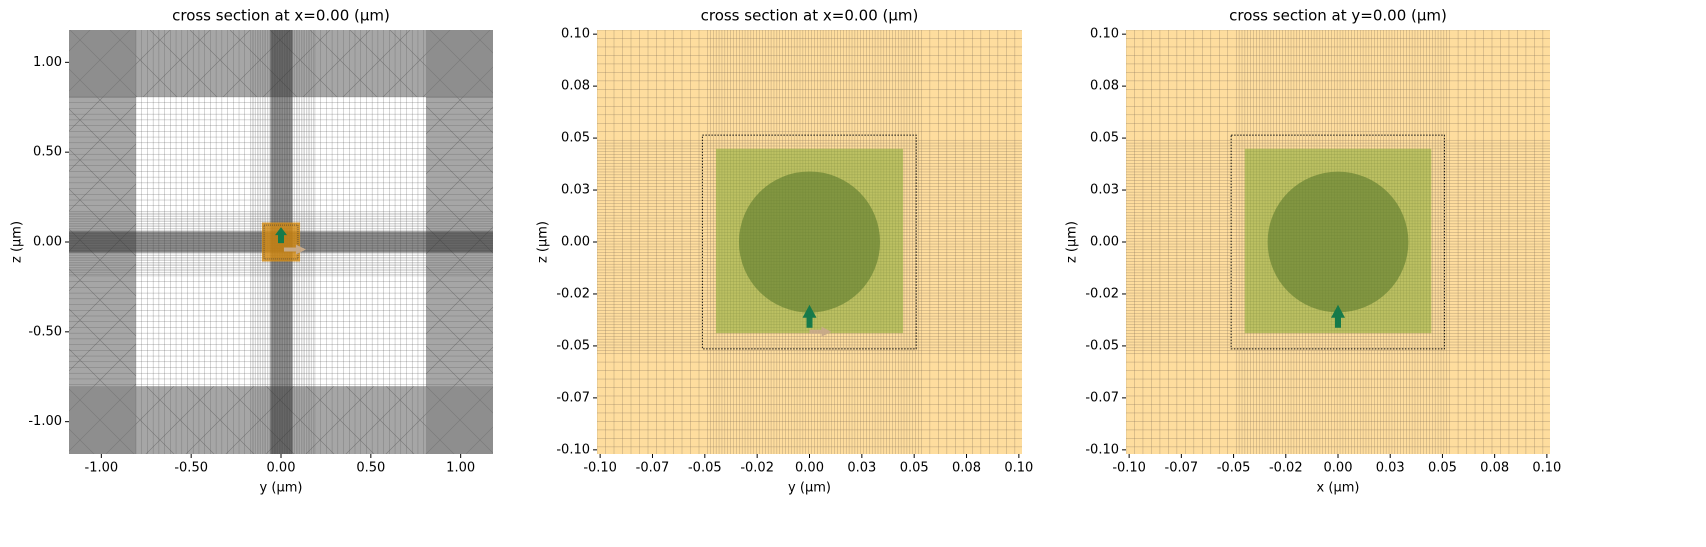 The height and width of the screenshot is (547, 1706). Describe the element at coordinates (1338, 16) in the screenshot. I see `chart-title: cross section at y=0.00 (μm)` at that location.